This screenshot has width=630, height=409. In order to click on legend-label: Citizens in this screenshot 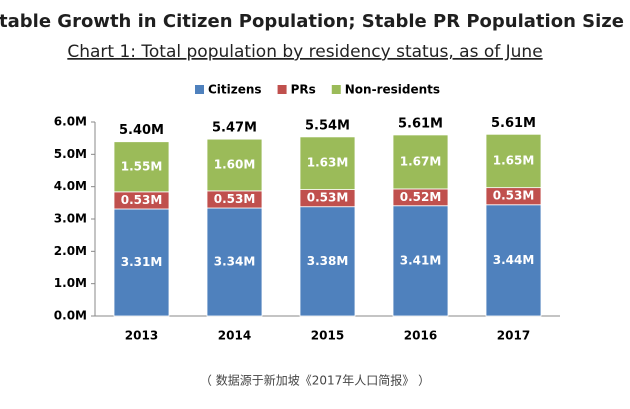, I will do `click(235, 90)`.